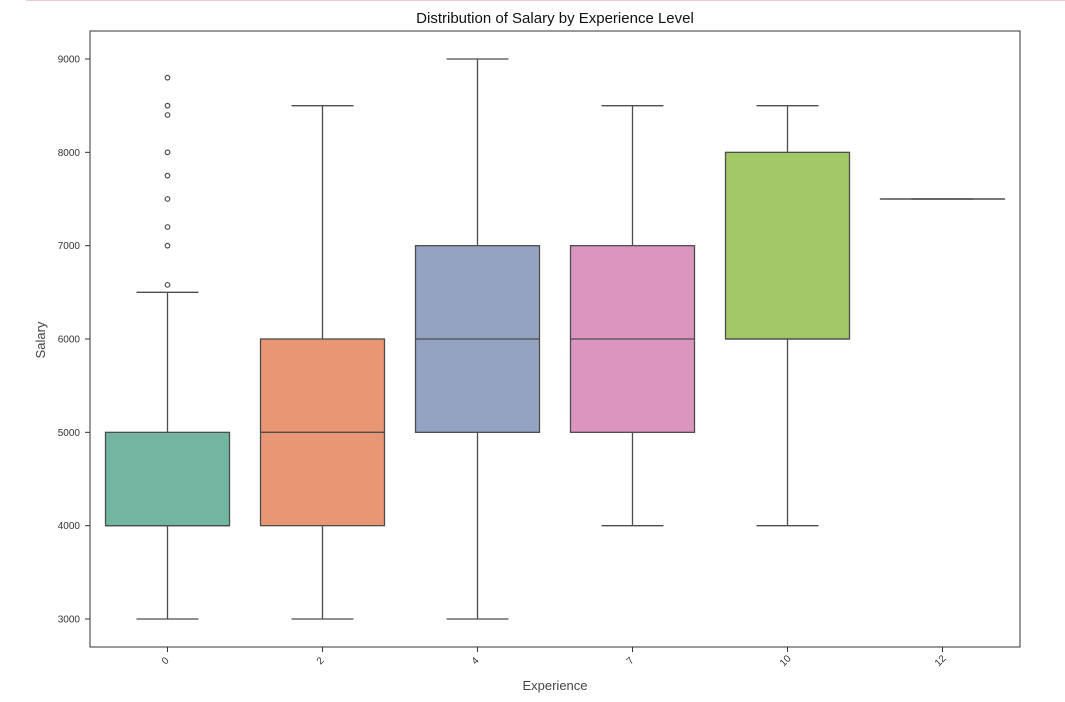 The height and width of the screenshot is (702, 1065). I want to click on x-tick-label: 0, so click(166, 661).